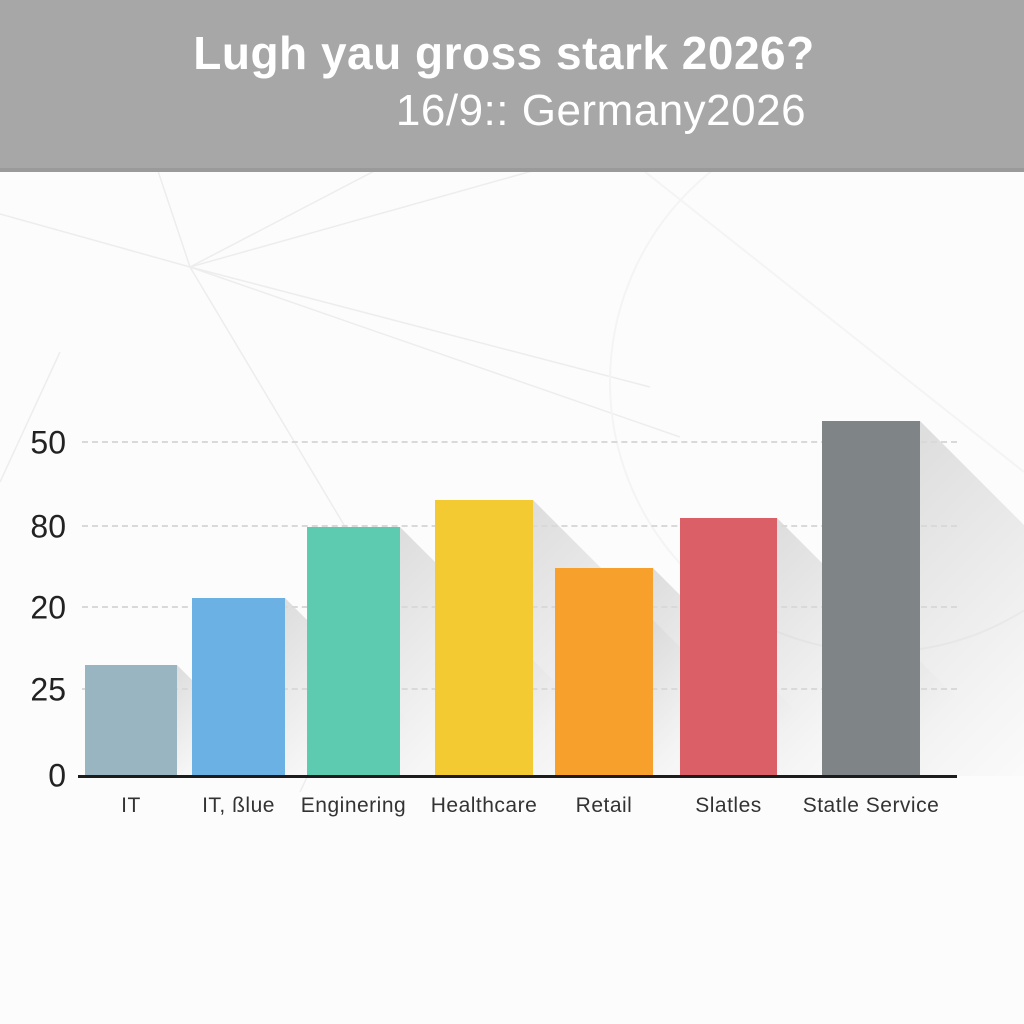  Describe the element at coordinates (484, 805) in the screenshot. I see `x-axis-label-healthcare: Healthcare` at that location.